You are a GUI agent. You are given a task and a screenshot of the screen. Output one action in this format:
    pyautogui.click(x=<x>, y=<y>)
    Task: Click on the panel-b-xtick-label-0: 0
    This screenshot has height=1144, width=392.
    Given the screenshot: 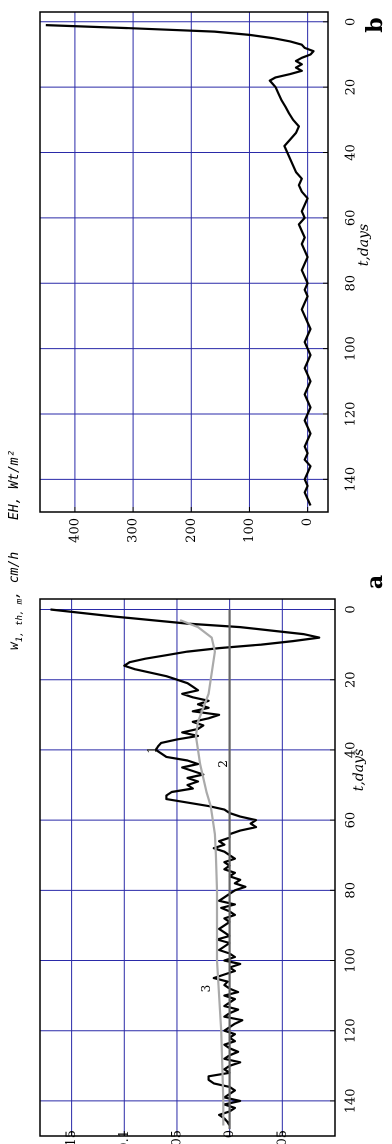 What is the action you would take?
    pyautogui.click(x=351, y=22)
    